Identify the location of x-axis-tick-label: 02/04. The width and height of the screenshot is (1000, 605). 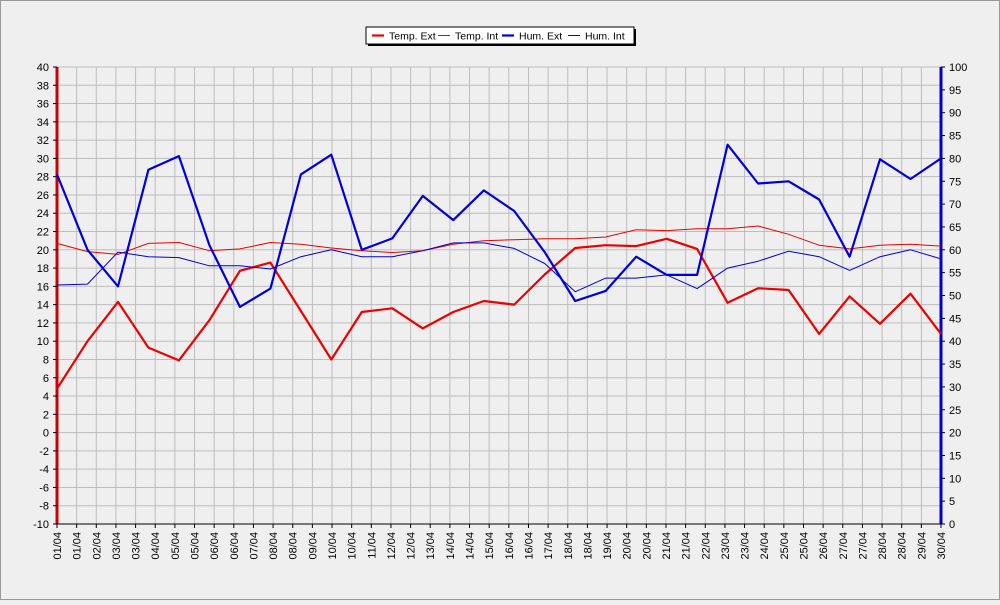
(97, 546).